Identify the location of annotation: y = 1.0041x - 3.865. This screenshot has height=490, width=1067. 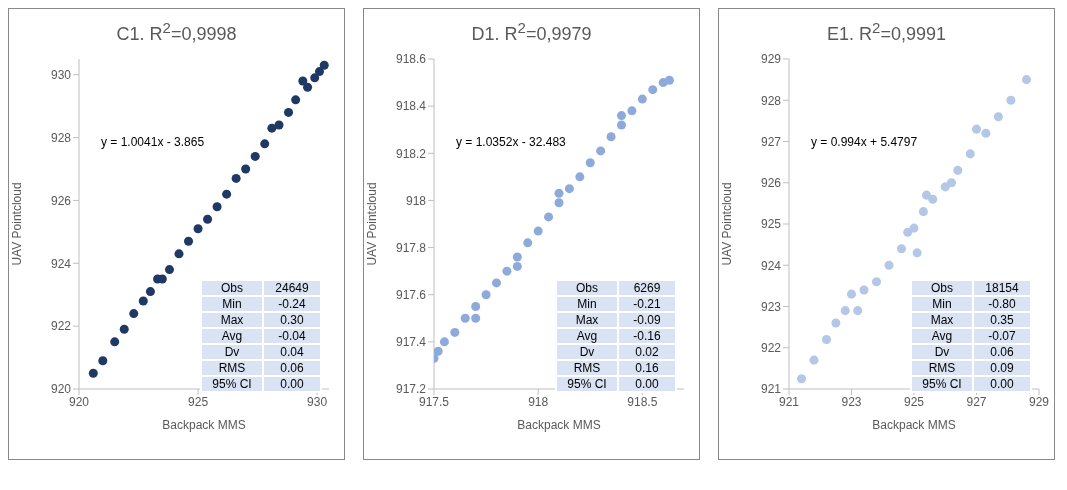
(153, 142).